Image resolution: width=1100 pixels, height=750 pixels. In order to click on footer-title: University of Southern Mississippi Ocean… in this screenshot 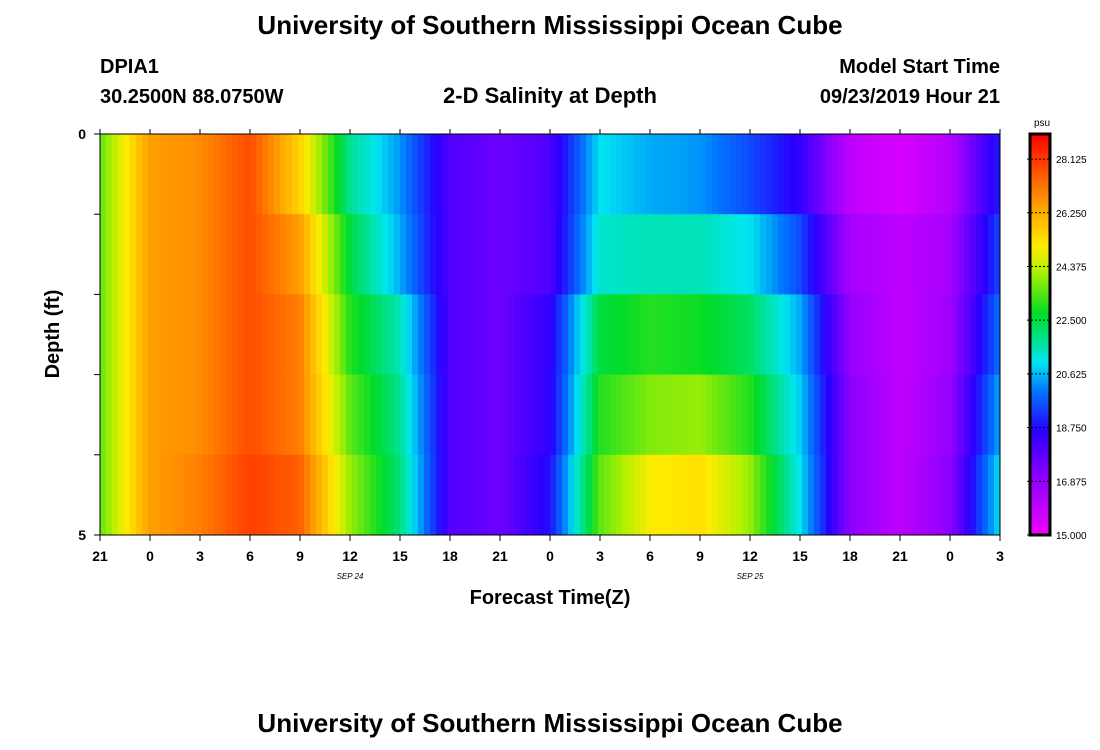, I will do `click(550, 723)`.